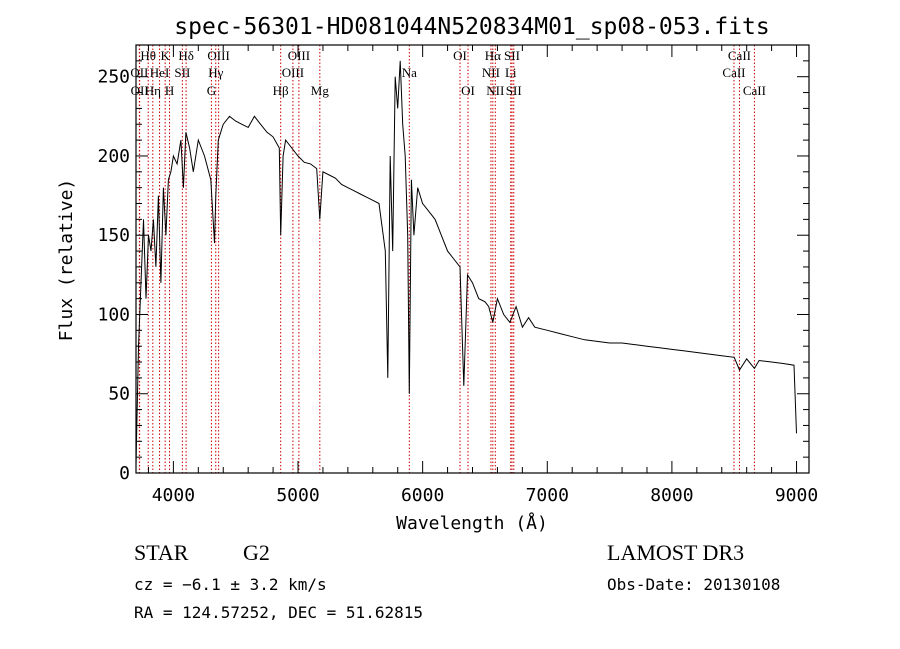 The height and width of the screenshot is (649, 900). I want to click on line-label-22: SII, so click(512, 55).